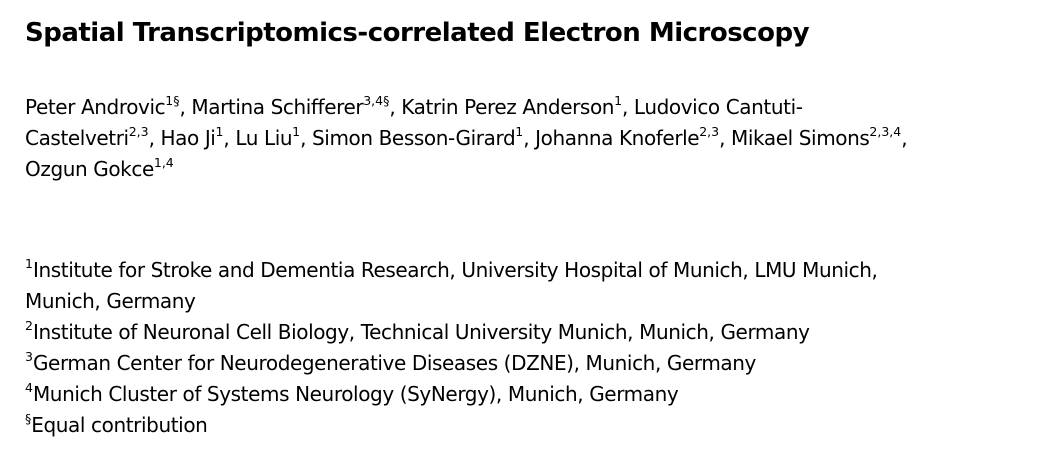 Image resolution: width=1058 pixels, height=464 pixels. Describe the element at coordinates (163, 163) in the screenshot. I see `author-affiliation-marker: 1,4` at that location.